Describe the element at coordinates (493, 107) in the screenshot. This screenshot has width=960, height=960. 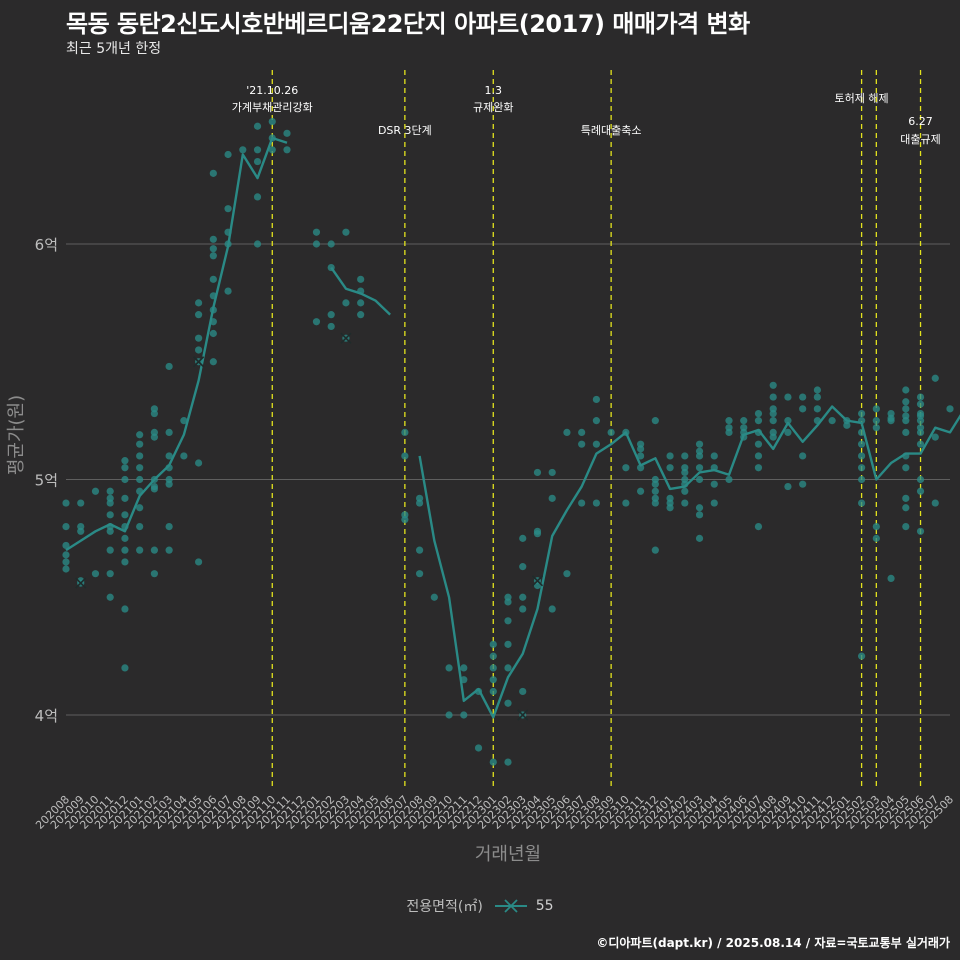
I see `policy-label: 규제완화` at that location.